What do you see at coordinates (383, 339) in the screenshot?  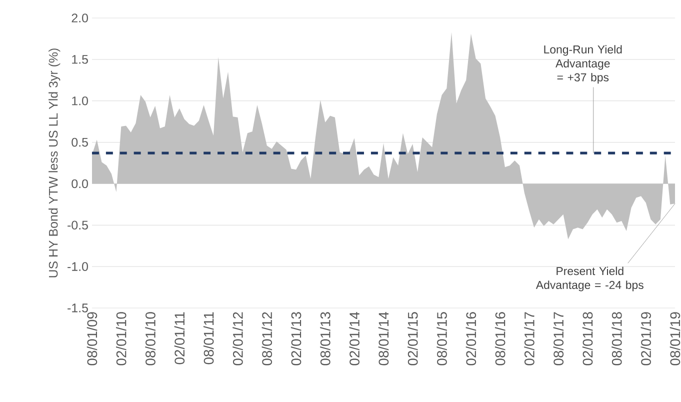 I see `x-tick-label: 08/01/14` at bounding box center [383, 339].